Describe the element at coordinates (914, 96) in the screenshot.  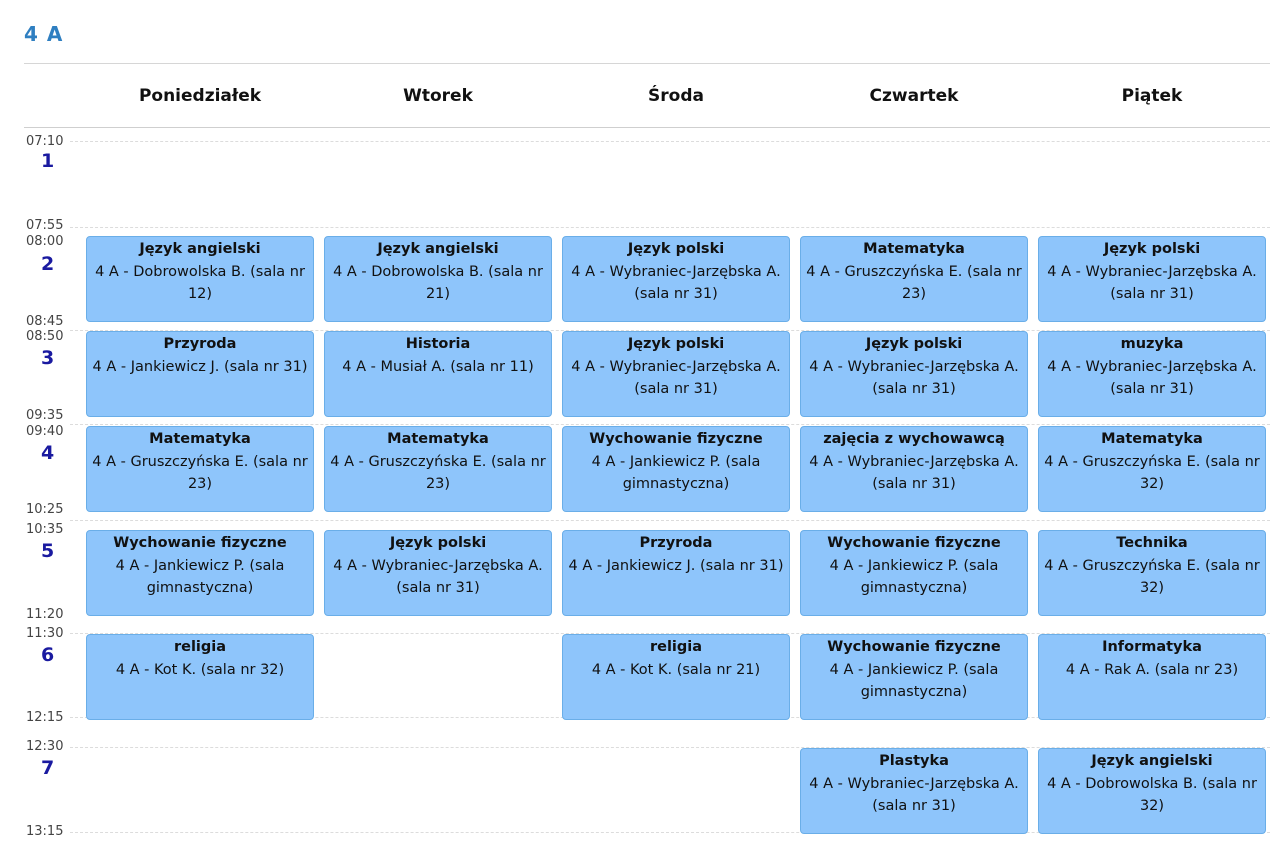
I see `day-header-thursday: Czwartek` at that location.